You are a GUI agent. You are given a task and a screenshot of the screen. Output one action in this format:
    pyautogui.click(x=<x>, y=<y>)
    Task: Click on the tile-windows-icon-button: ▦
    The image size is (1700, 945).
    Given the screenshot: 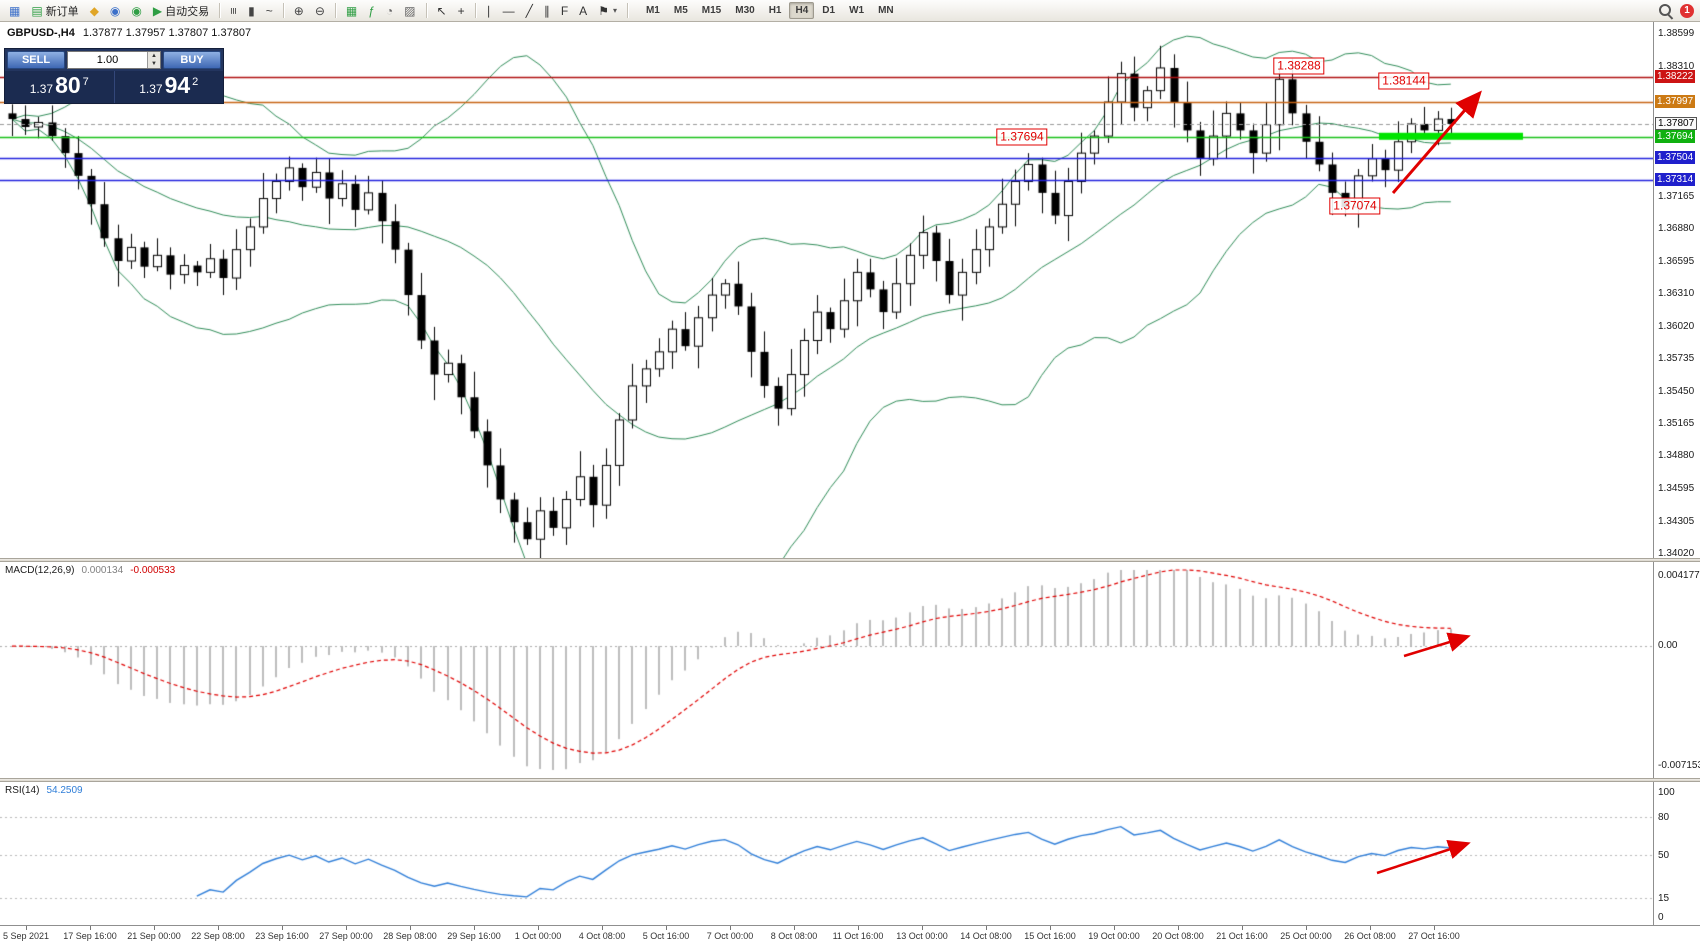 What is the action you would take?
    pyautogui.click(x=351, y=11)
    